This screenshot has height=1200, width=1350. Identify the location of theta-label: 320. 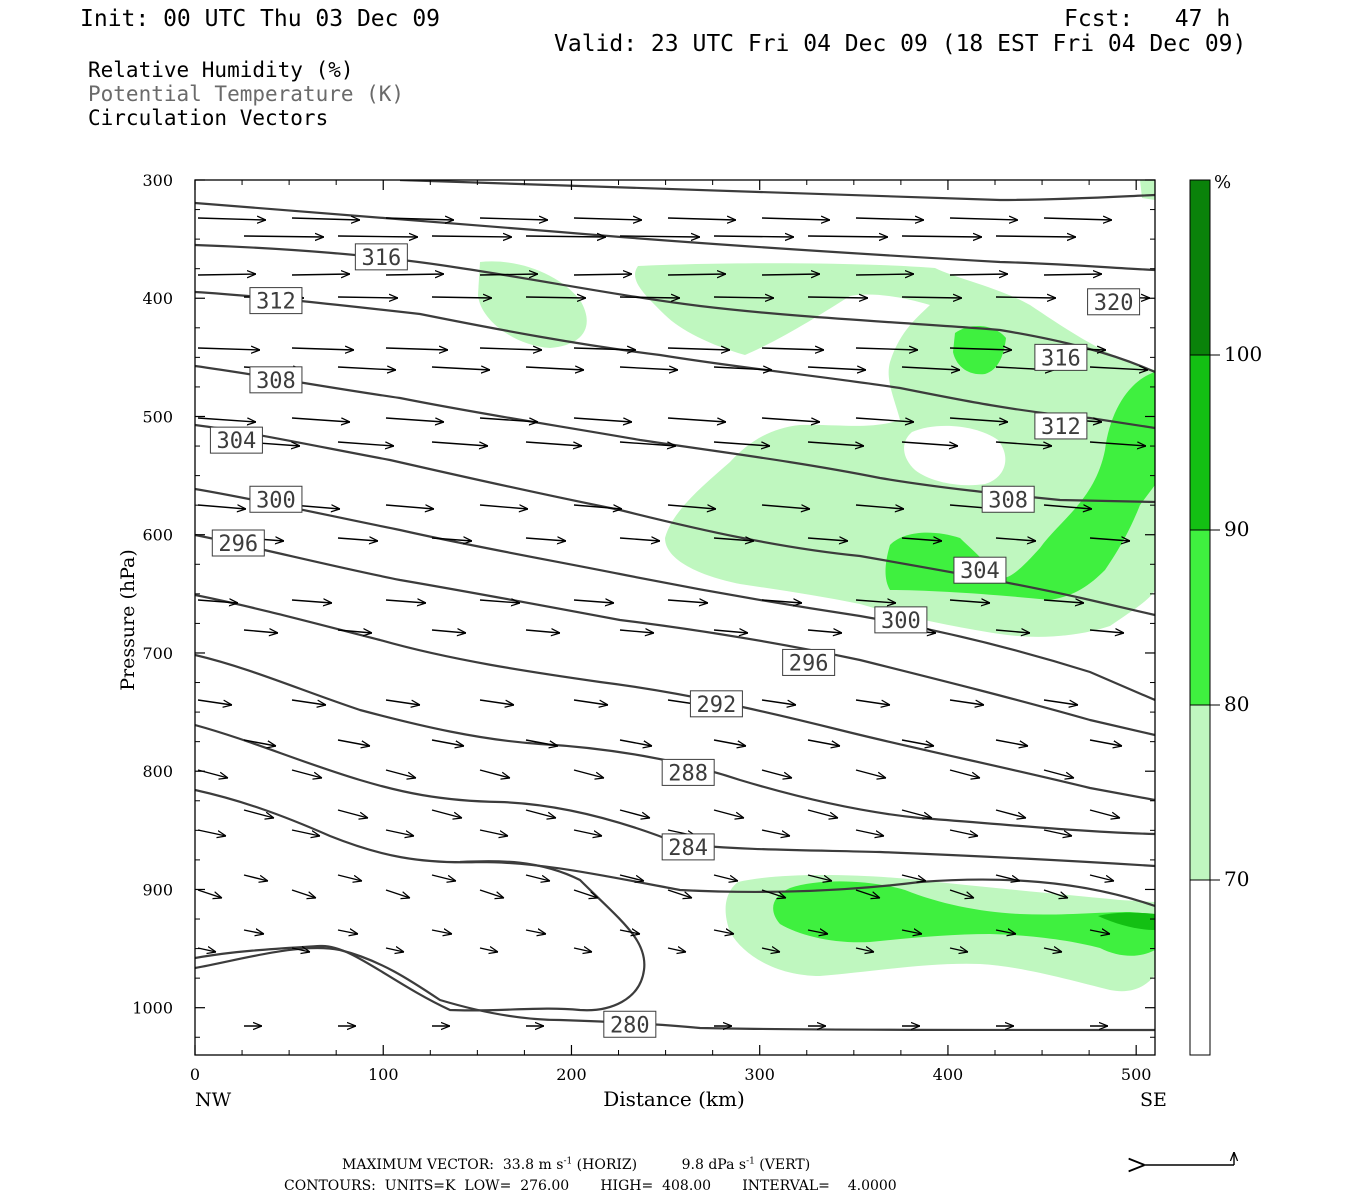
(1114, 303).